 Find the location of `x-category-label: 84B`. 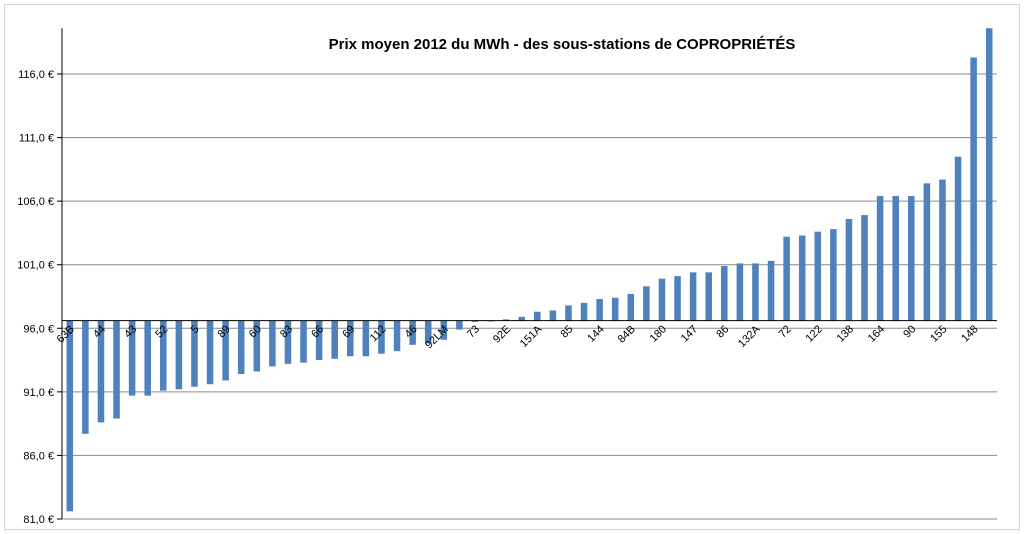

x-category-label: 84B is located at coordinates (627, 334).